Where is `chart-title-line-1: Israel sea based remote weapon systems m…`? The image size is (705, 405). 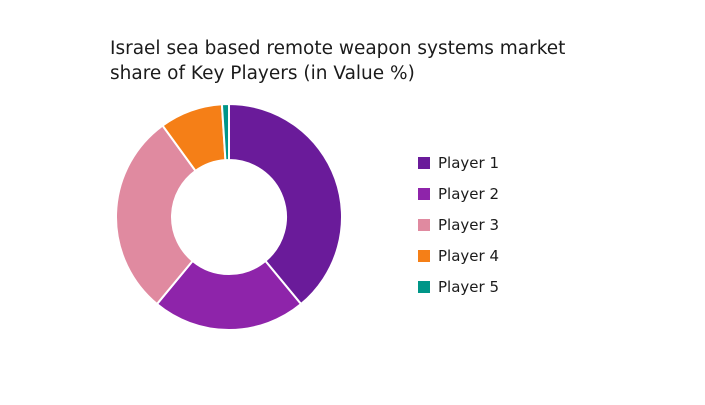 chart-title-line-1: Israel sea based remote weapon systems m… is located at coordinates (338, 48).